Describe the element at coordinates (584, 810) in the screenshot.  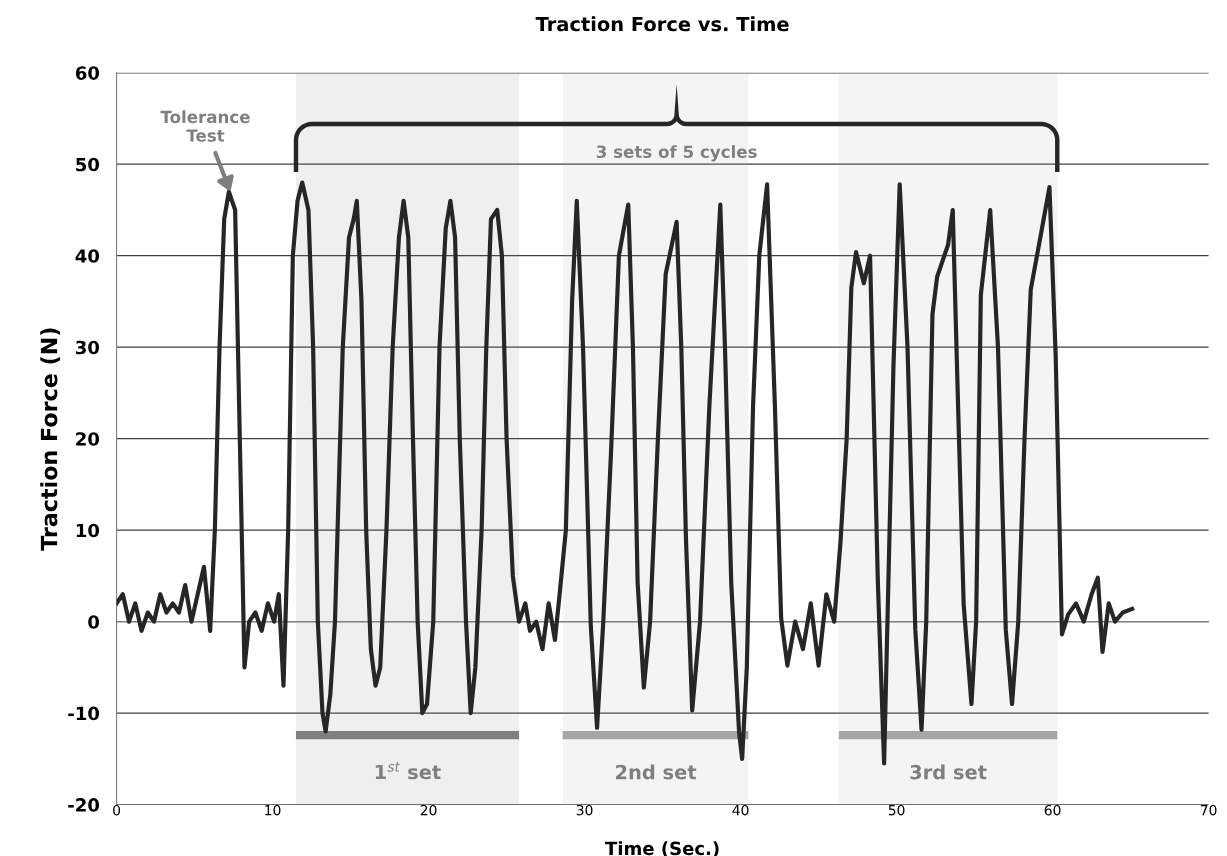
I see `x-tick-label: 30` at that location.